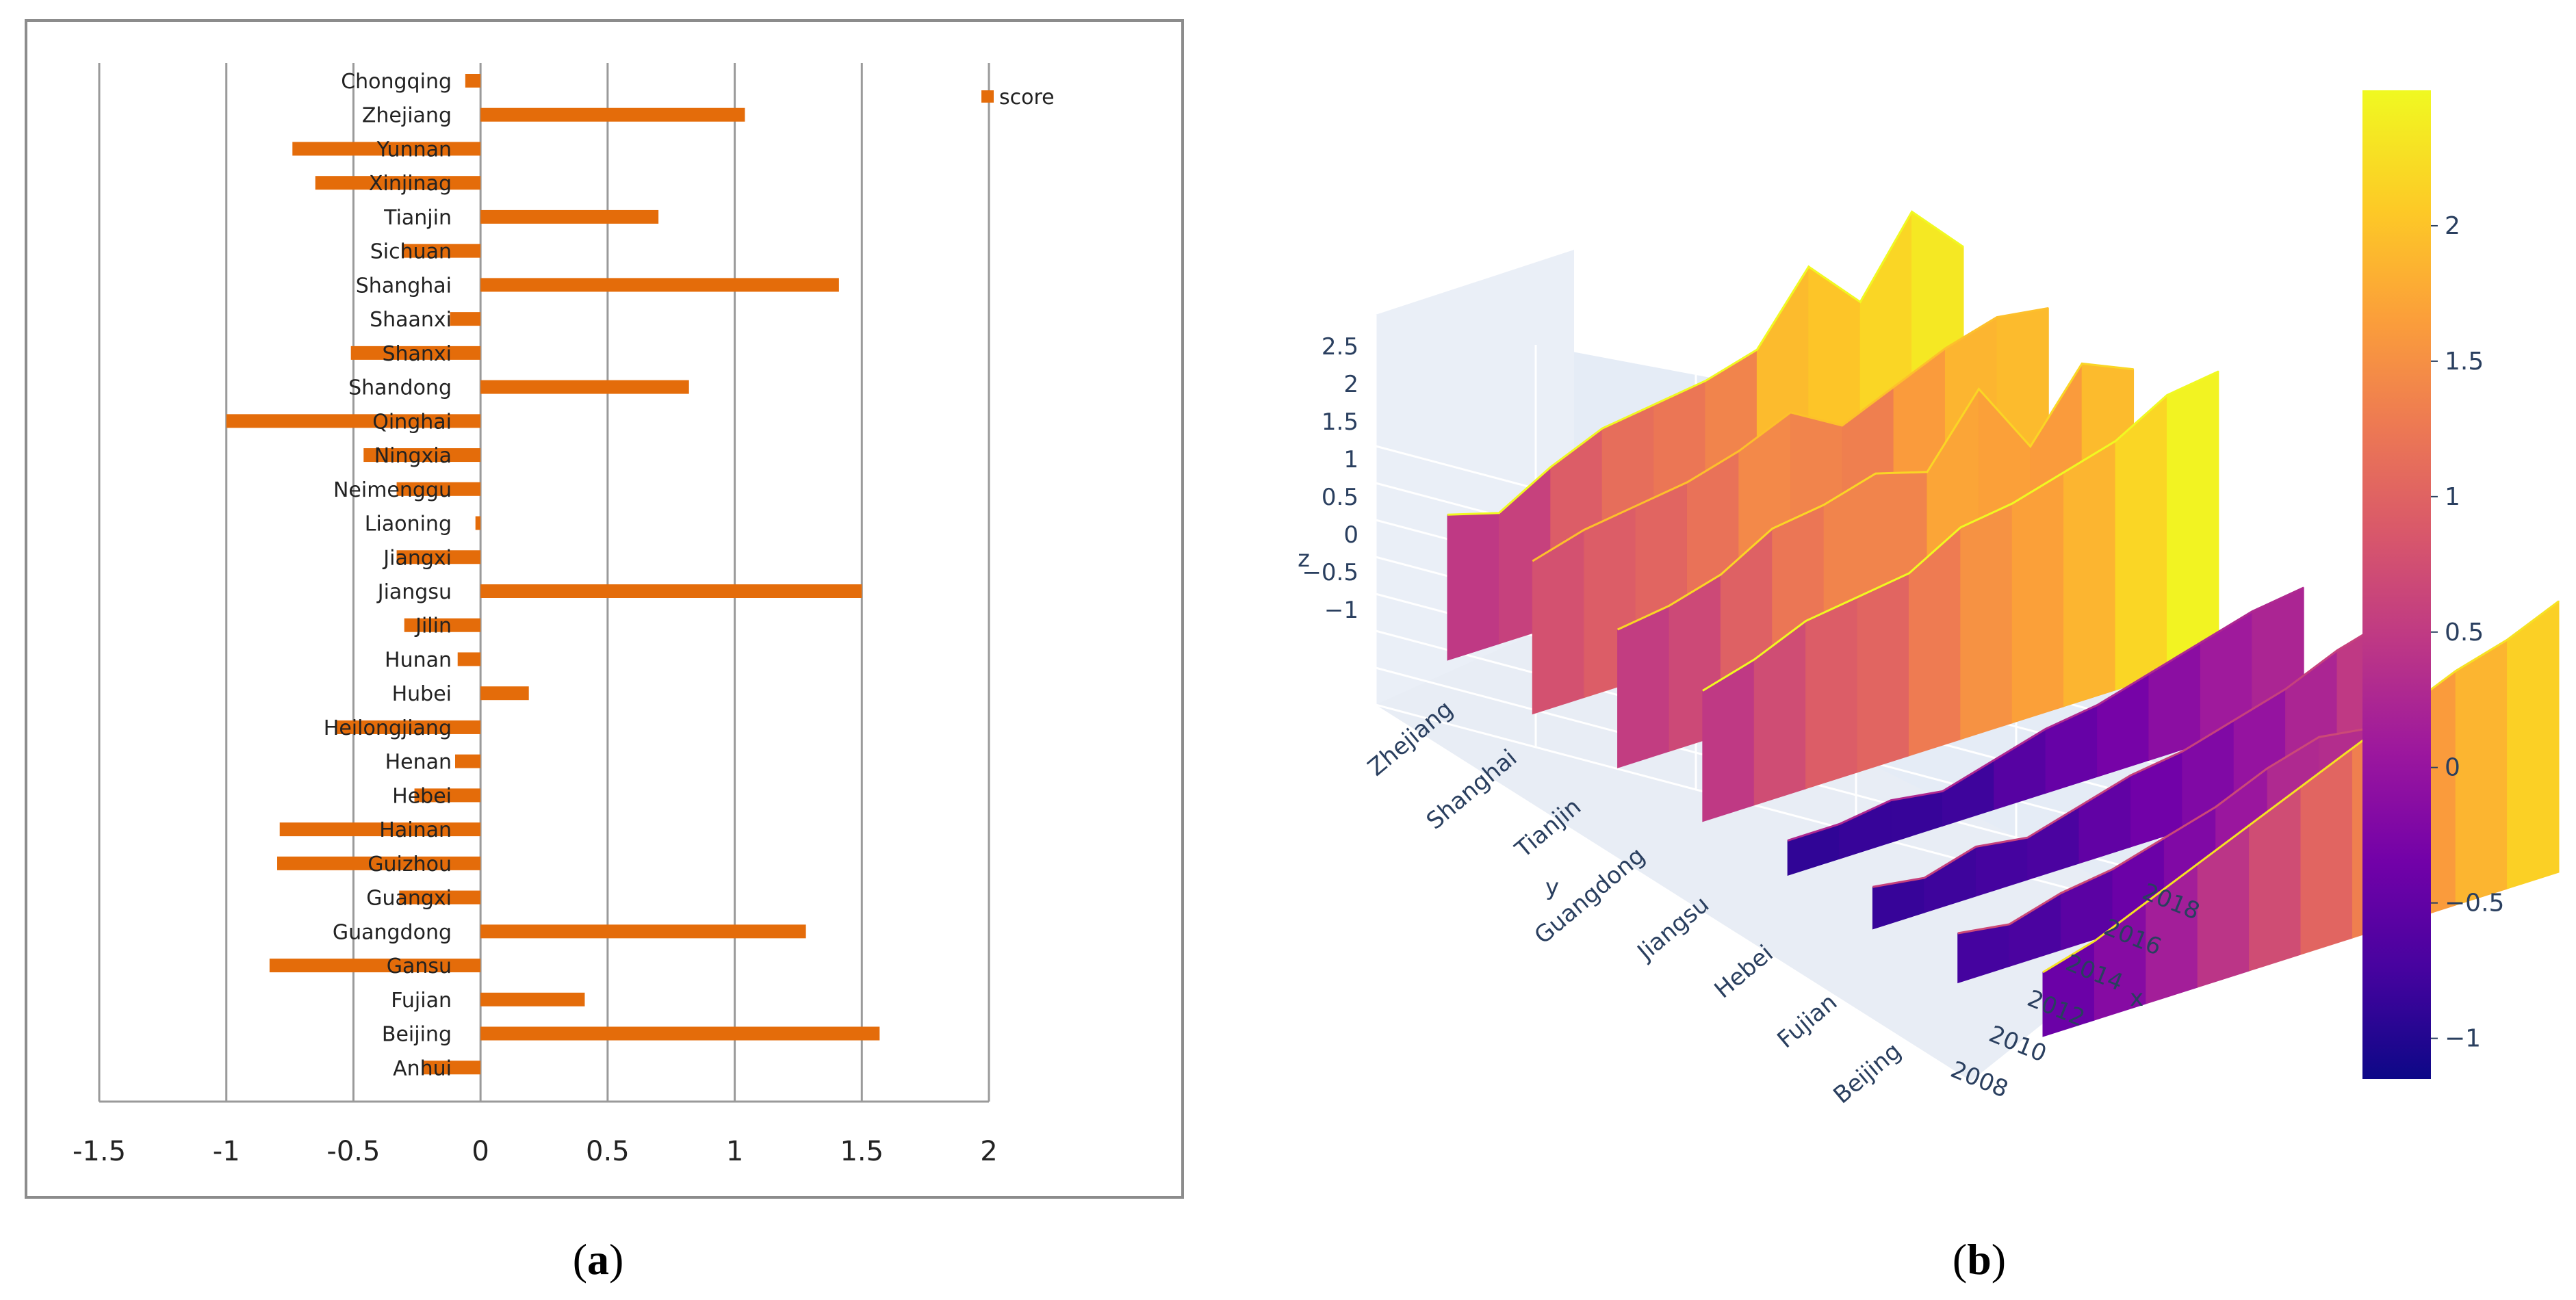 The image size is (2576, 1300). I want to click on category-label: Guizhou, so click(410, 864).